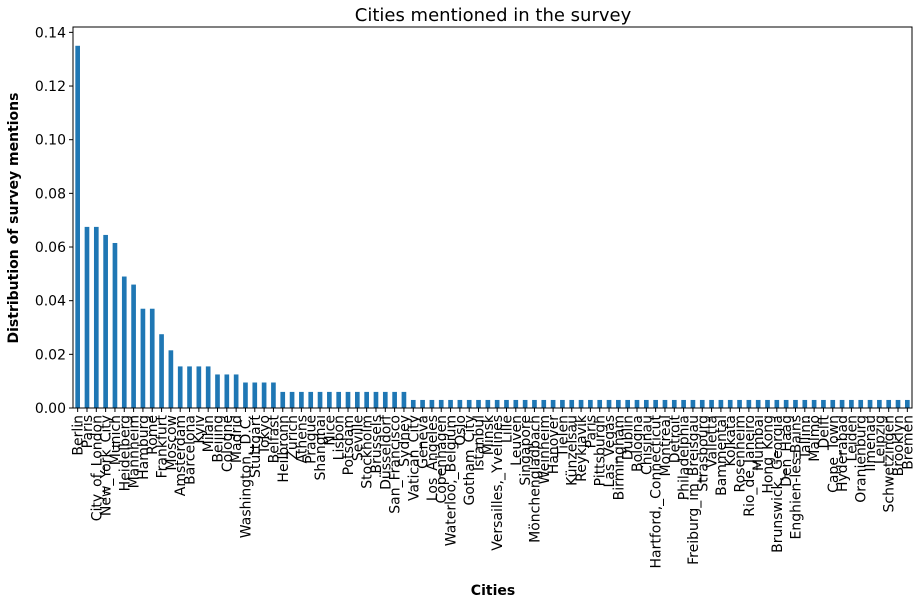 This screenshot has width=920, height=604. Describe the element at coordinates (824, 432) in the screenshot. I see `x-tick-label: Delft` at that location.